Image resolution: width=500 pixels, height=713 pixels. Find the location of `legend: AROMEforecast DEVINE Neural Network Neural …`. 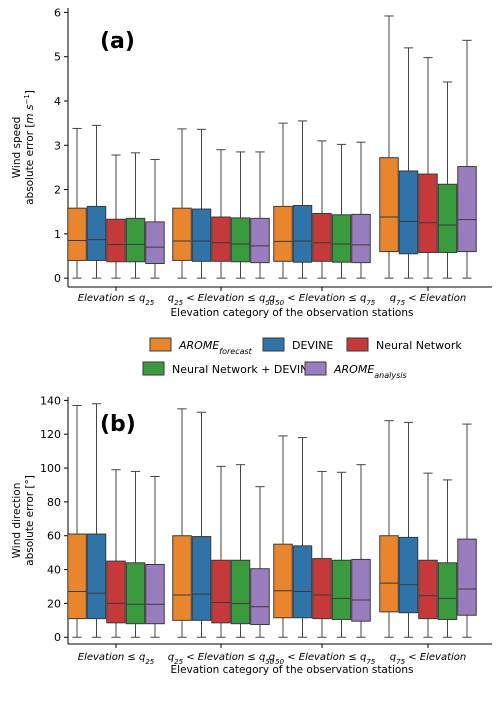

legend: AROMEforecast DEVINE Neural Network Neural … is located at coordinates (302, 358).